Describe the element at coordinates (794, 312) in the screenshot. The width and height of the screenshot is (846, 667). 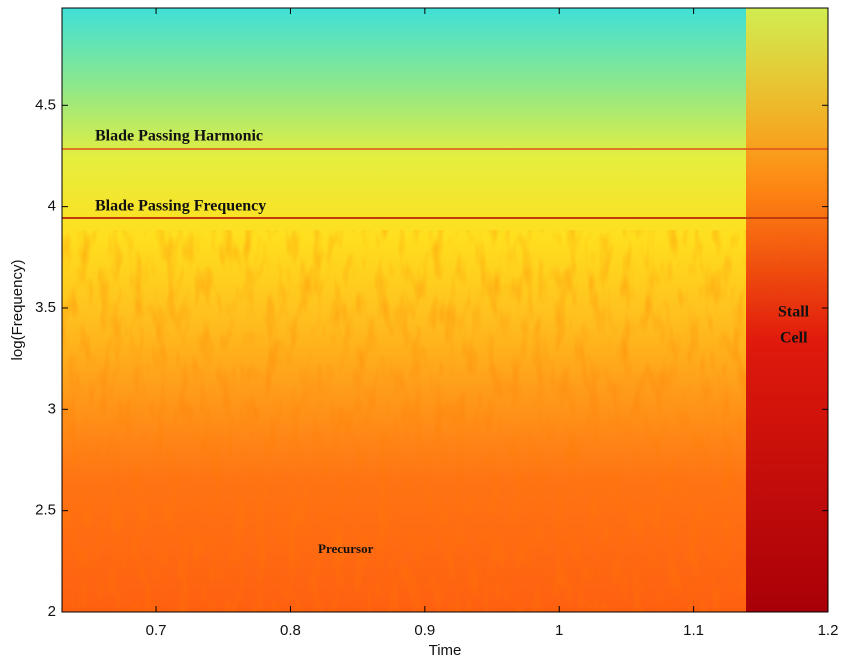
I see `annotation: Stall` at that location.